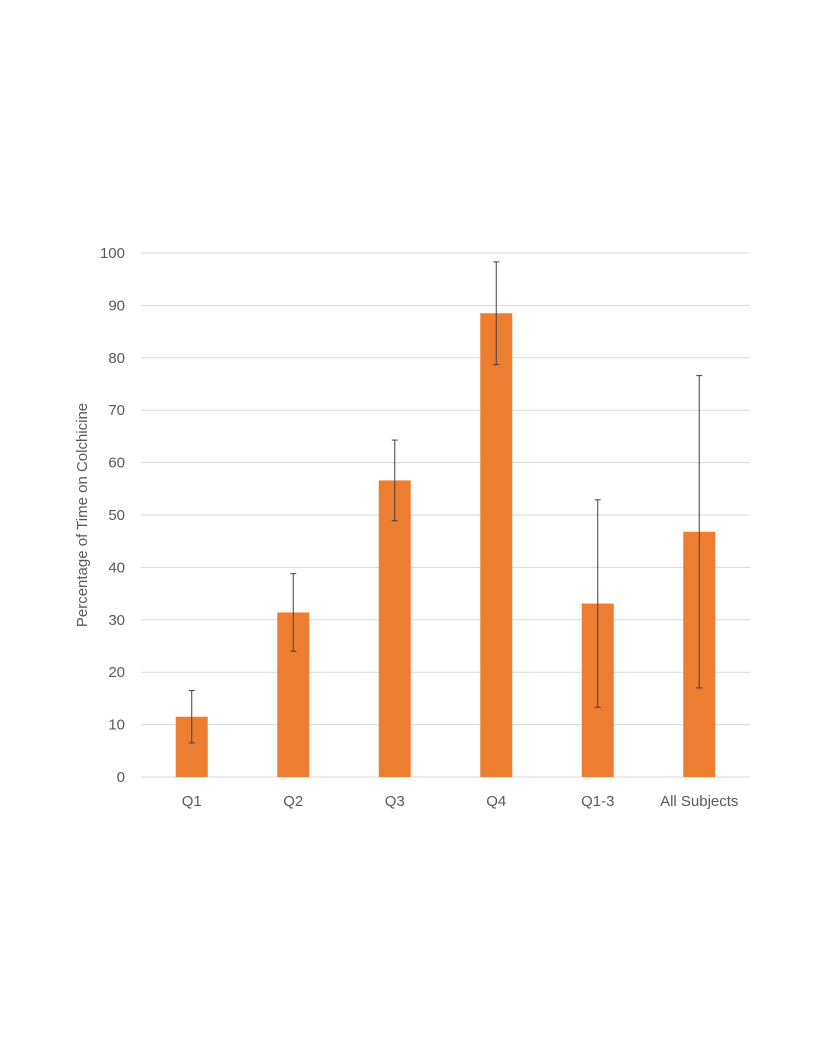 The image size is (816, 1056). I want to click on y-tick-label: 90, so click(116, 305).